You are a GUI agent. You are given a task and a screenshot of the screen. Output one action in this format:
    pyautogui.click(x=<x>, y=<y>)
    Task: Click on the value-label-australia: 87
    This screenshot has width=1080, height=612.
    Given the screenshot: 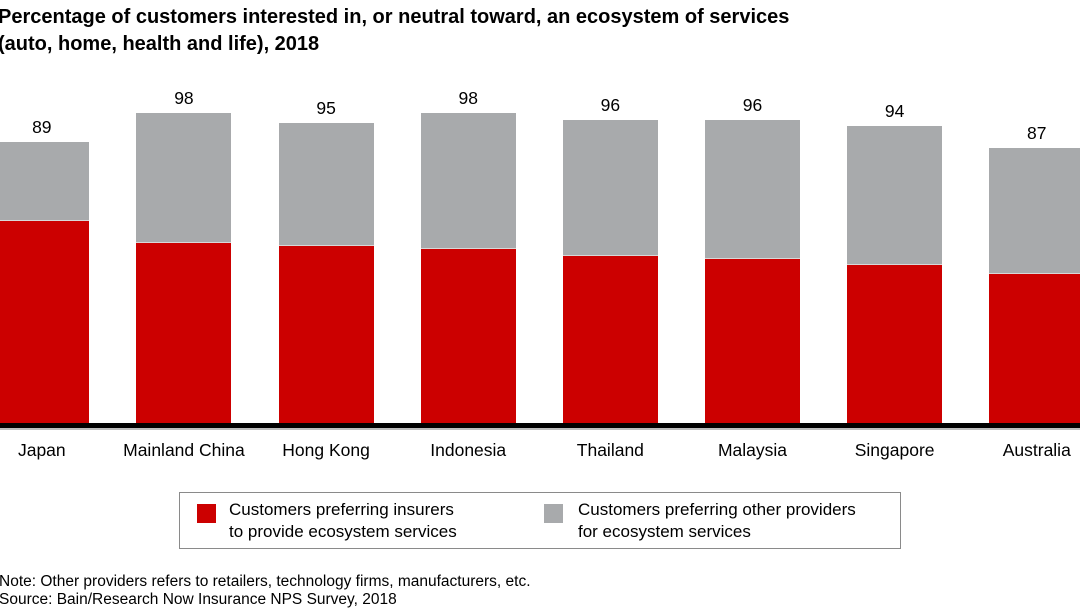 What is the action you would take?
    pyautogui.click(x=1037, y=133)
    